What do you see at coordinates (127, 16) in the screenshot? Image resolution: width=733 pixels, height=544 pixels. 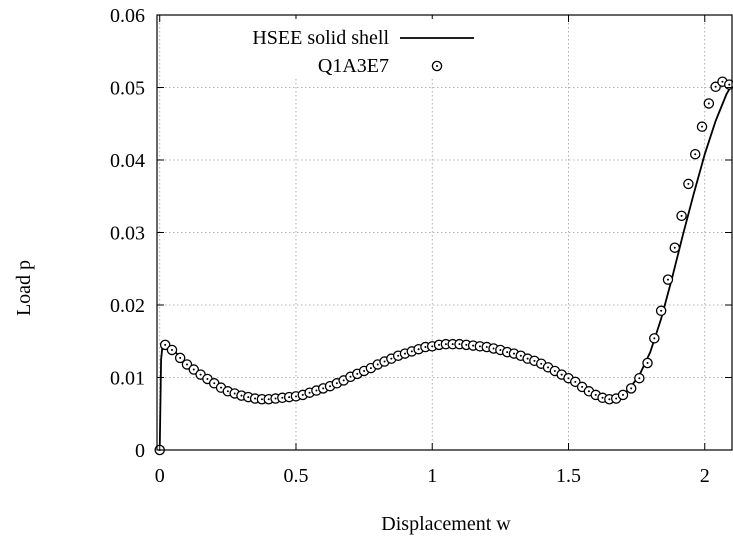 I see `y-tick-label: 0.06` at bounding box center [127, 16].